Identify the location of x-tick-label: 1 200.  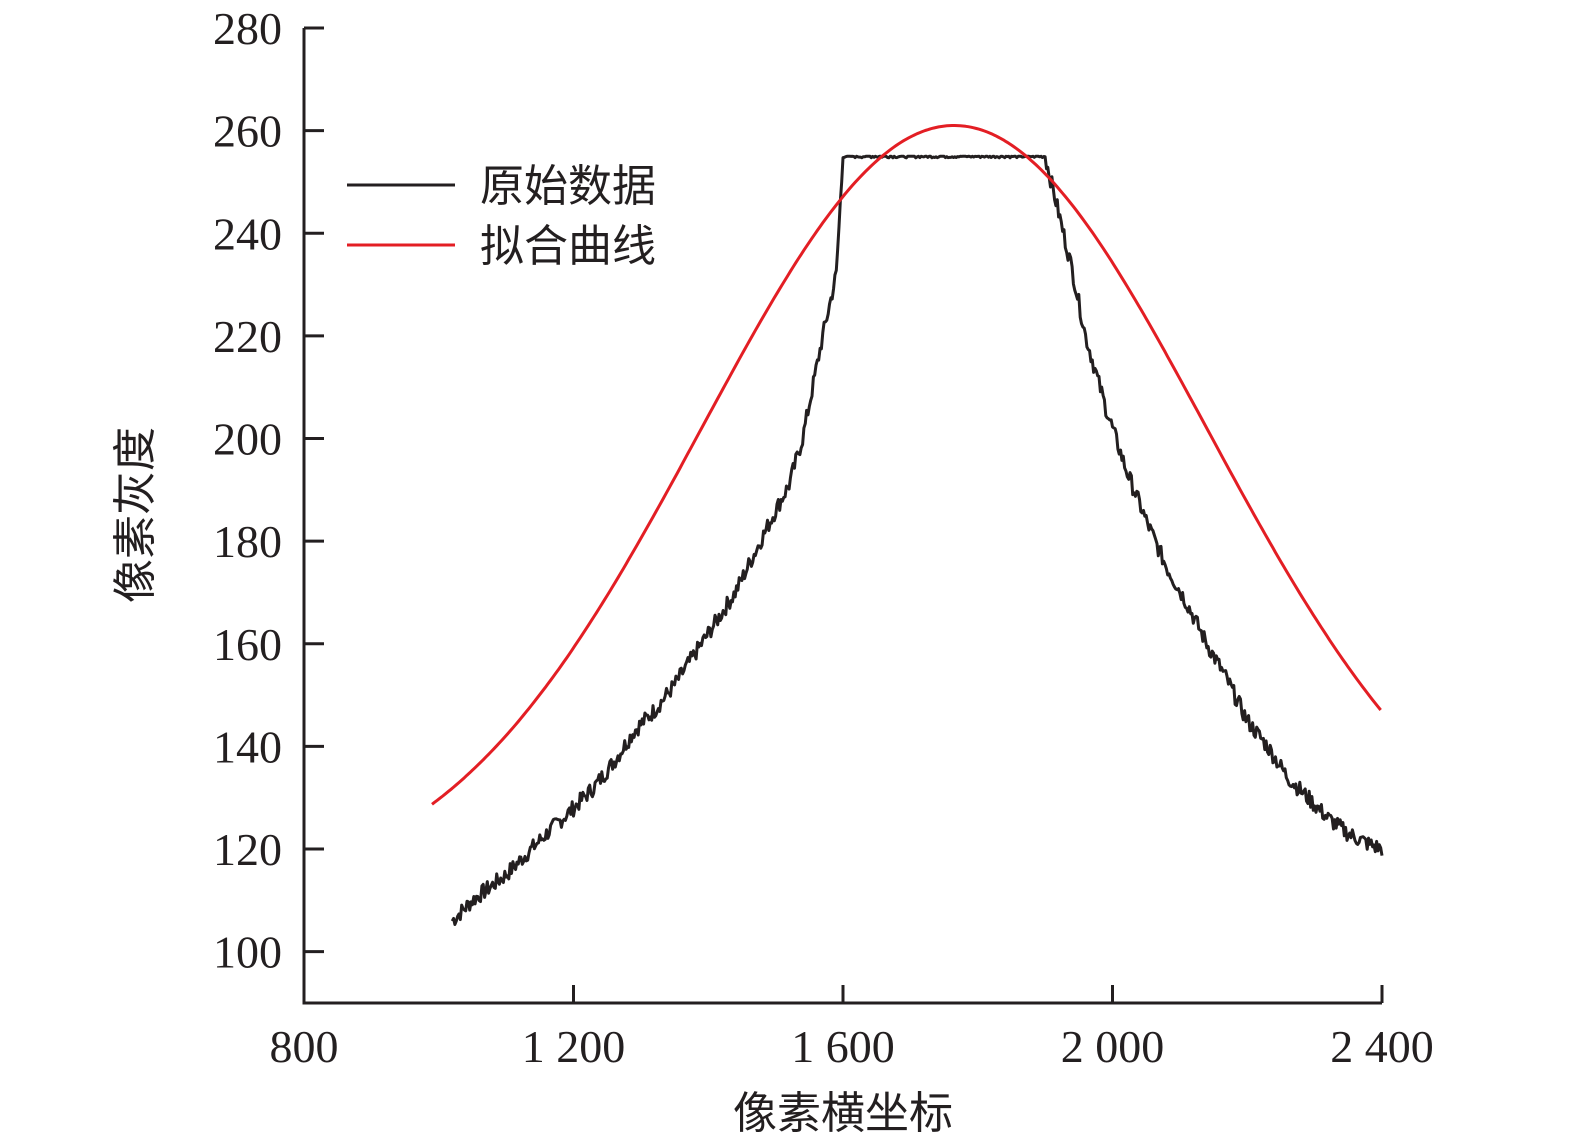
(574, 1046).